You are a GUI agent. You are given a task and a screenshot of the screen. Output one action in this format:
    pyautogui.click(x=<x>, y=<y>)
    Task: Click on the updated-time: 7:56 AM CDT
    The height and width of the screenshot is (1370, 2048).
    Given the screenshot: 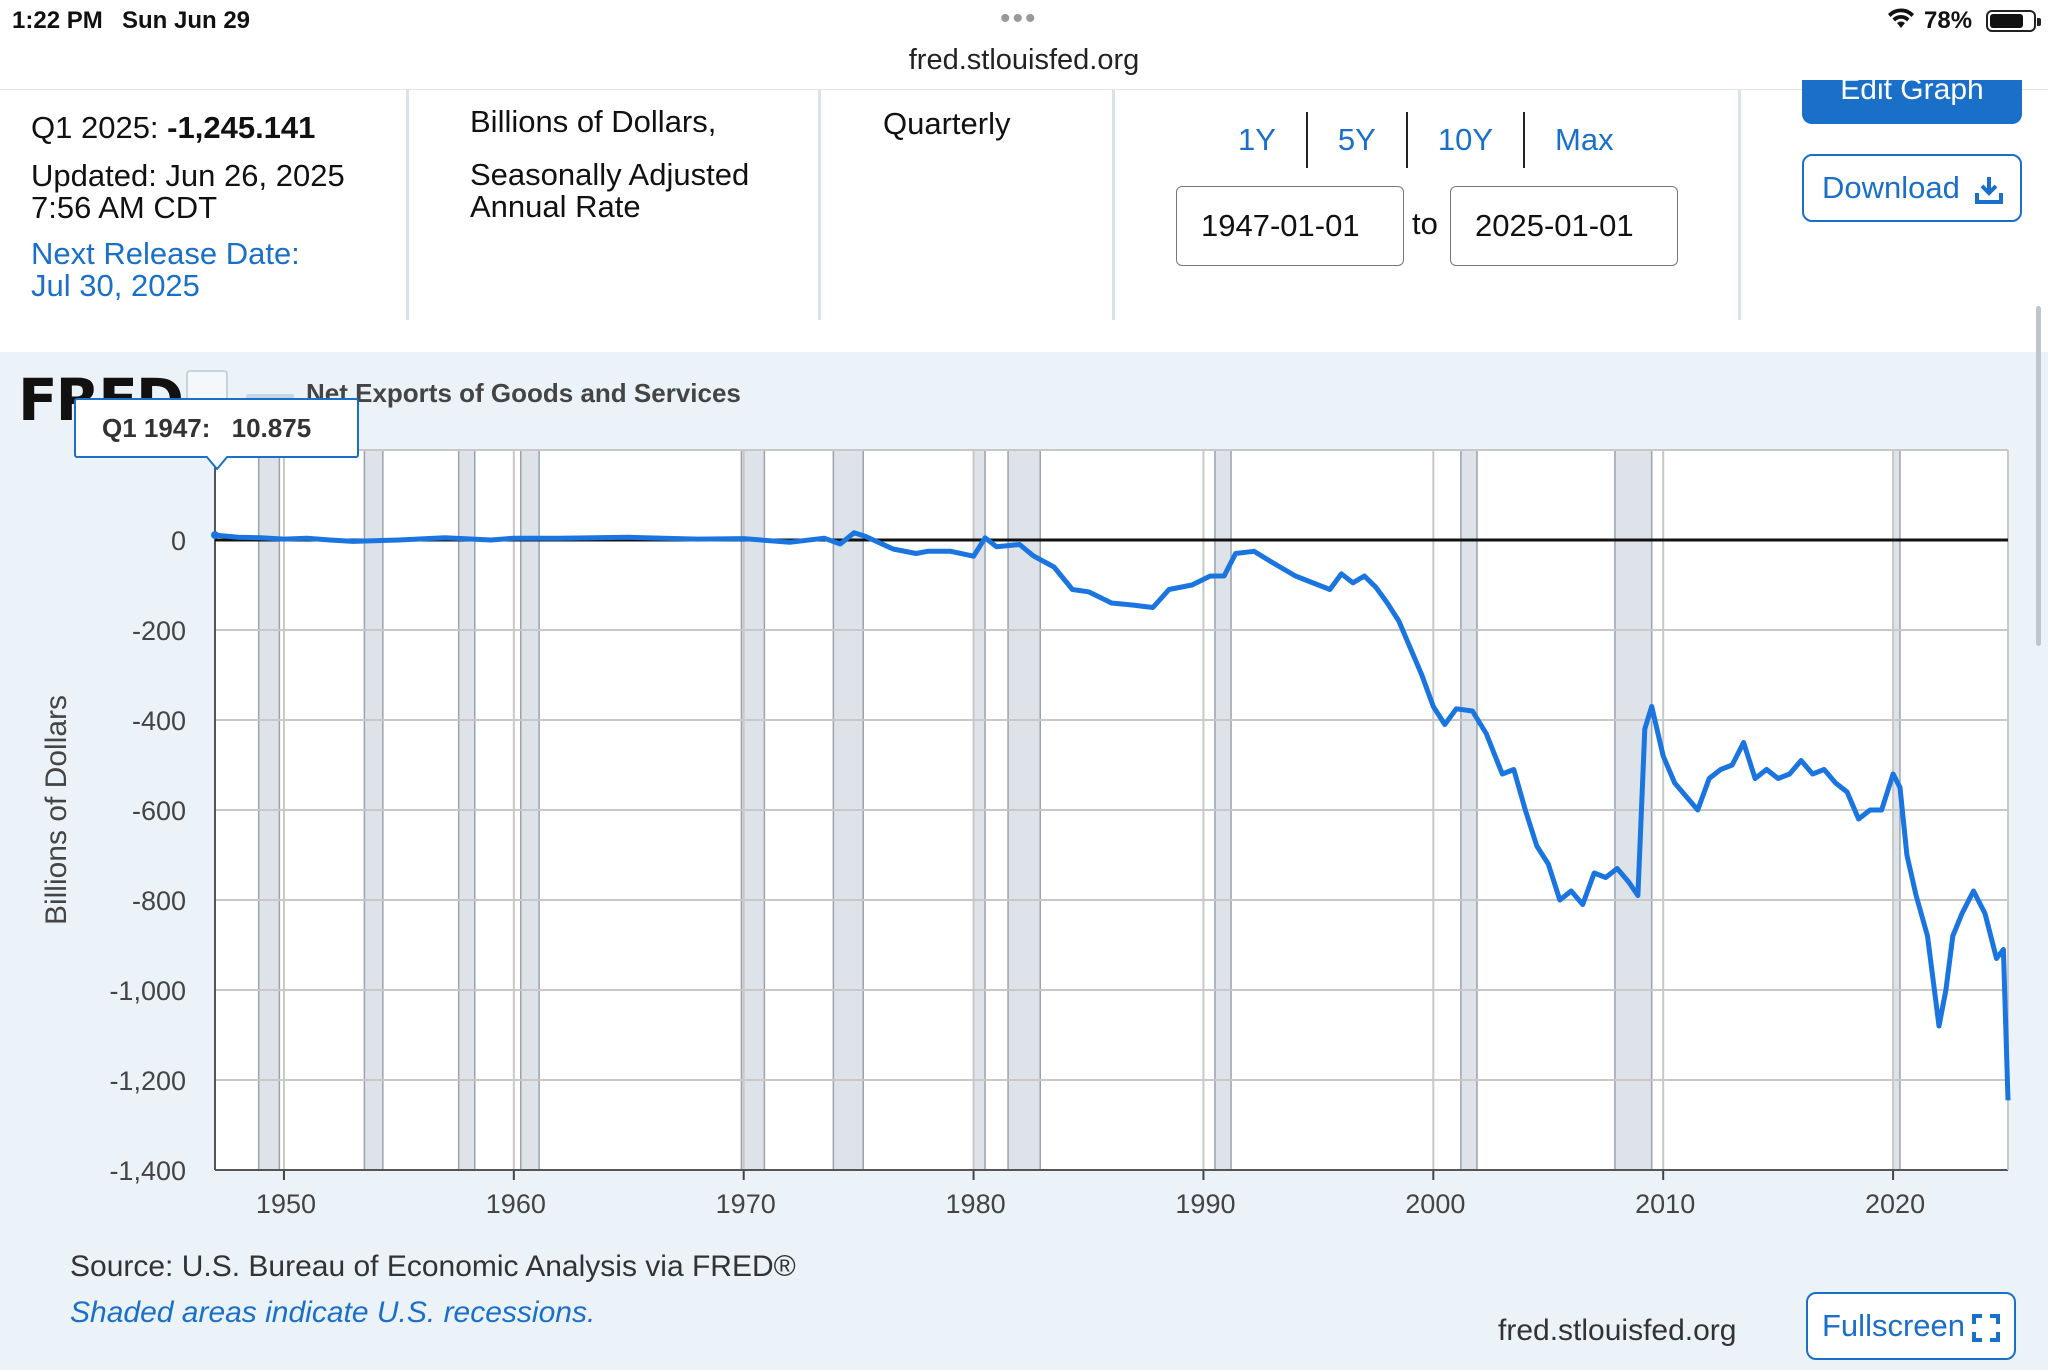 What is the action you would take?
    pyautogui.click(x=124, y=207)
    